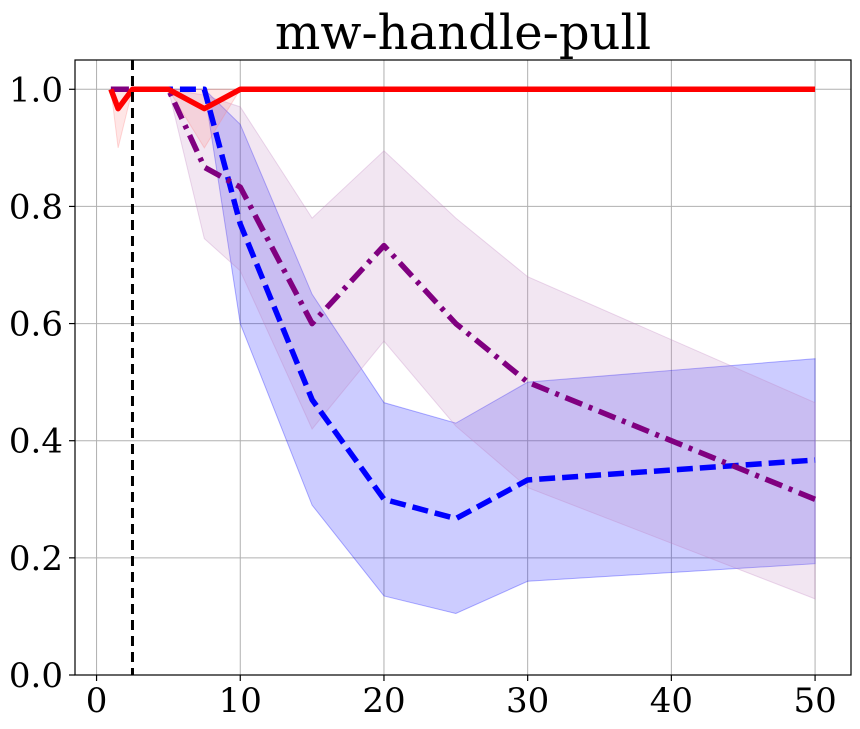 The image size is (860, 729). What do you see at coordinates (36, 325) in the screenshot?
I see `y-tick-label-3: 0.6` at bounding box center [36, 325].